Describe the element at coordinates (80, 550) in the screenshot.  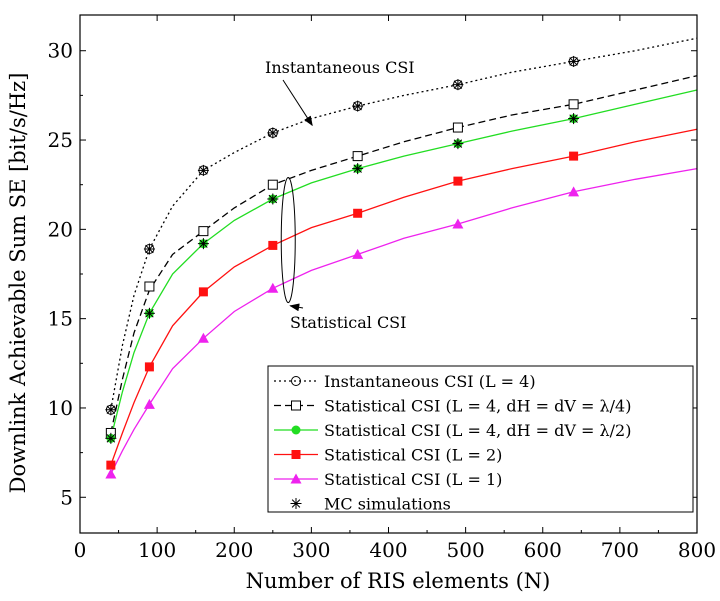
I see `x-tick-label-0: 0` at that location.